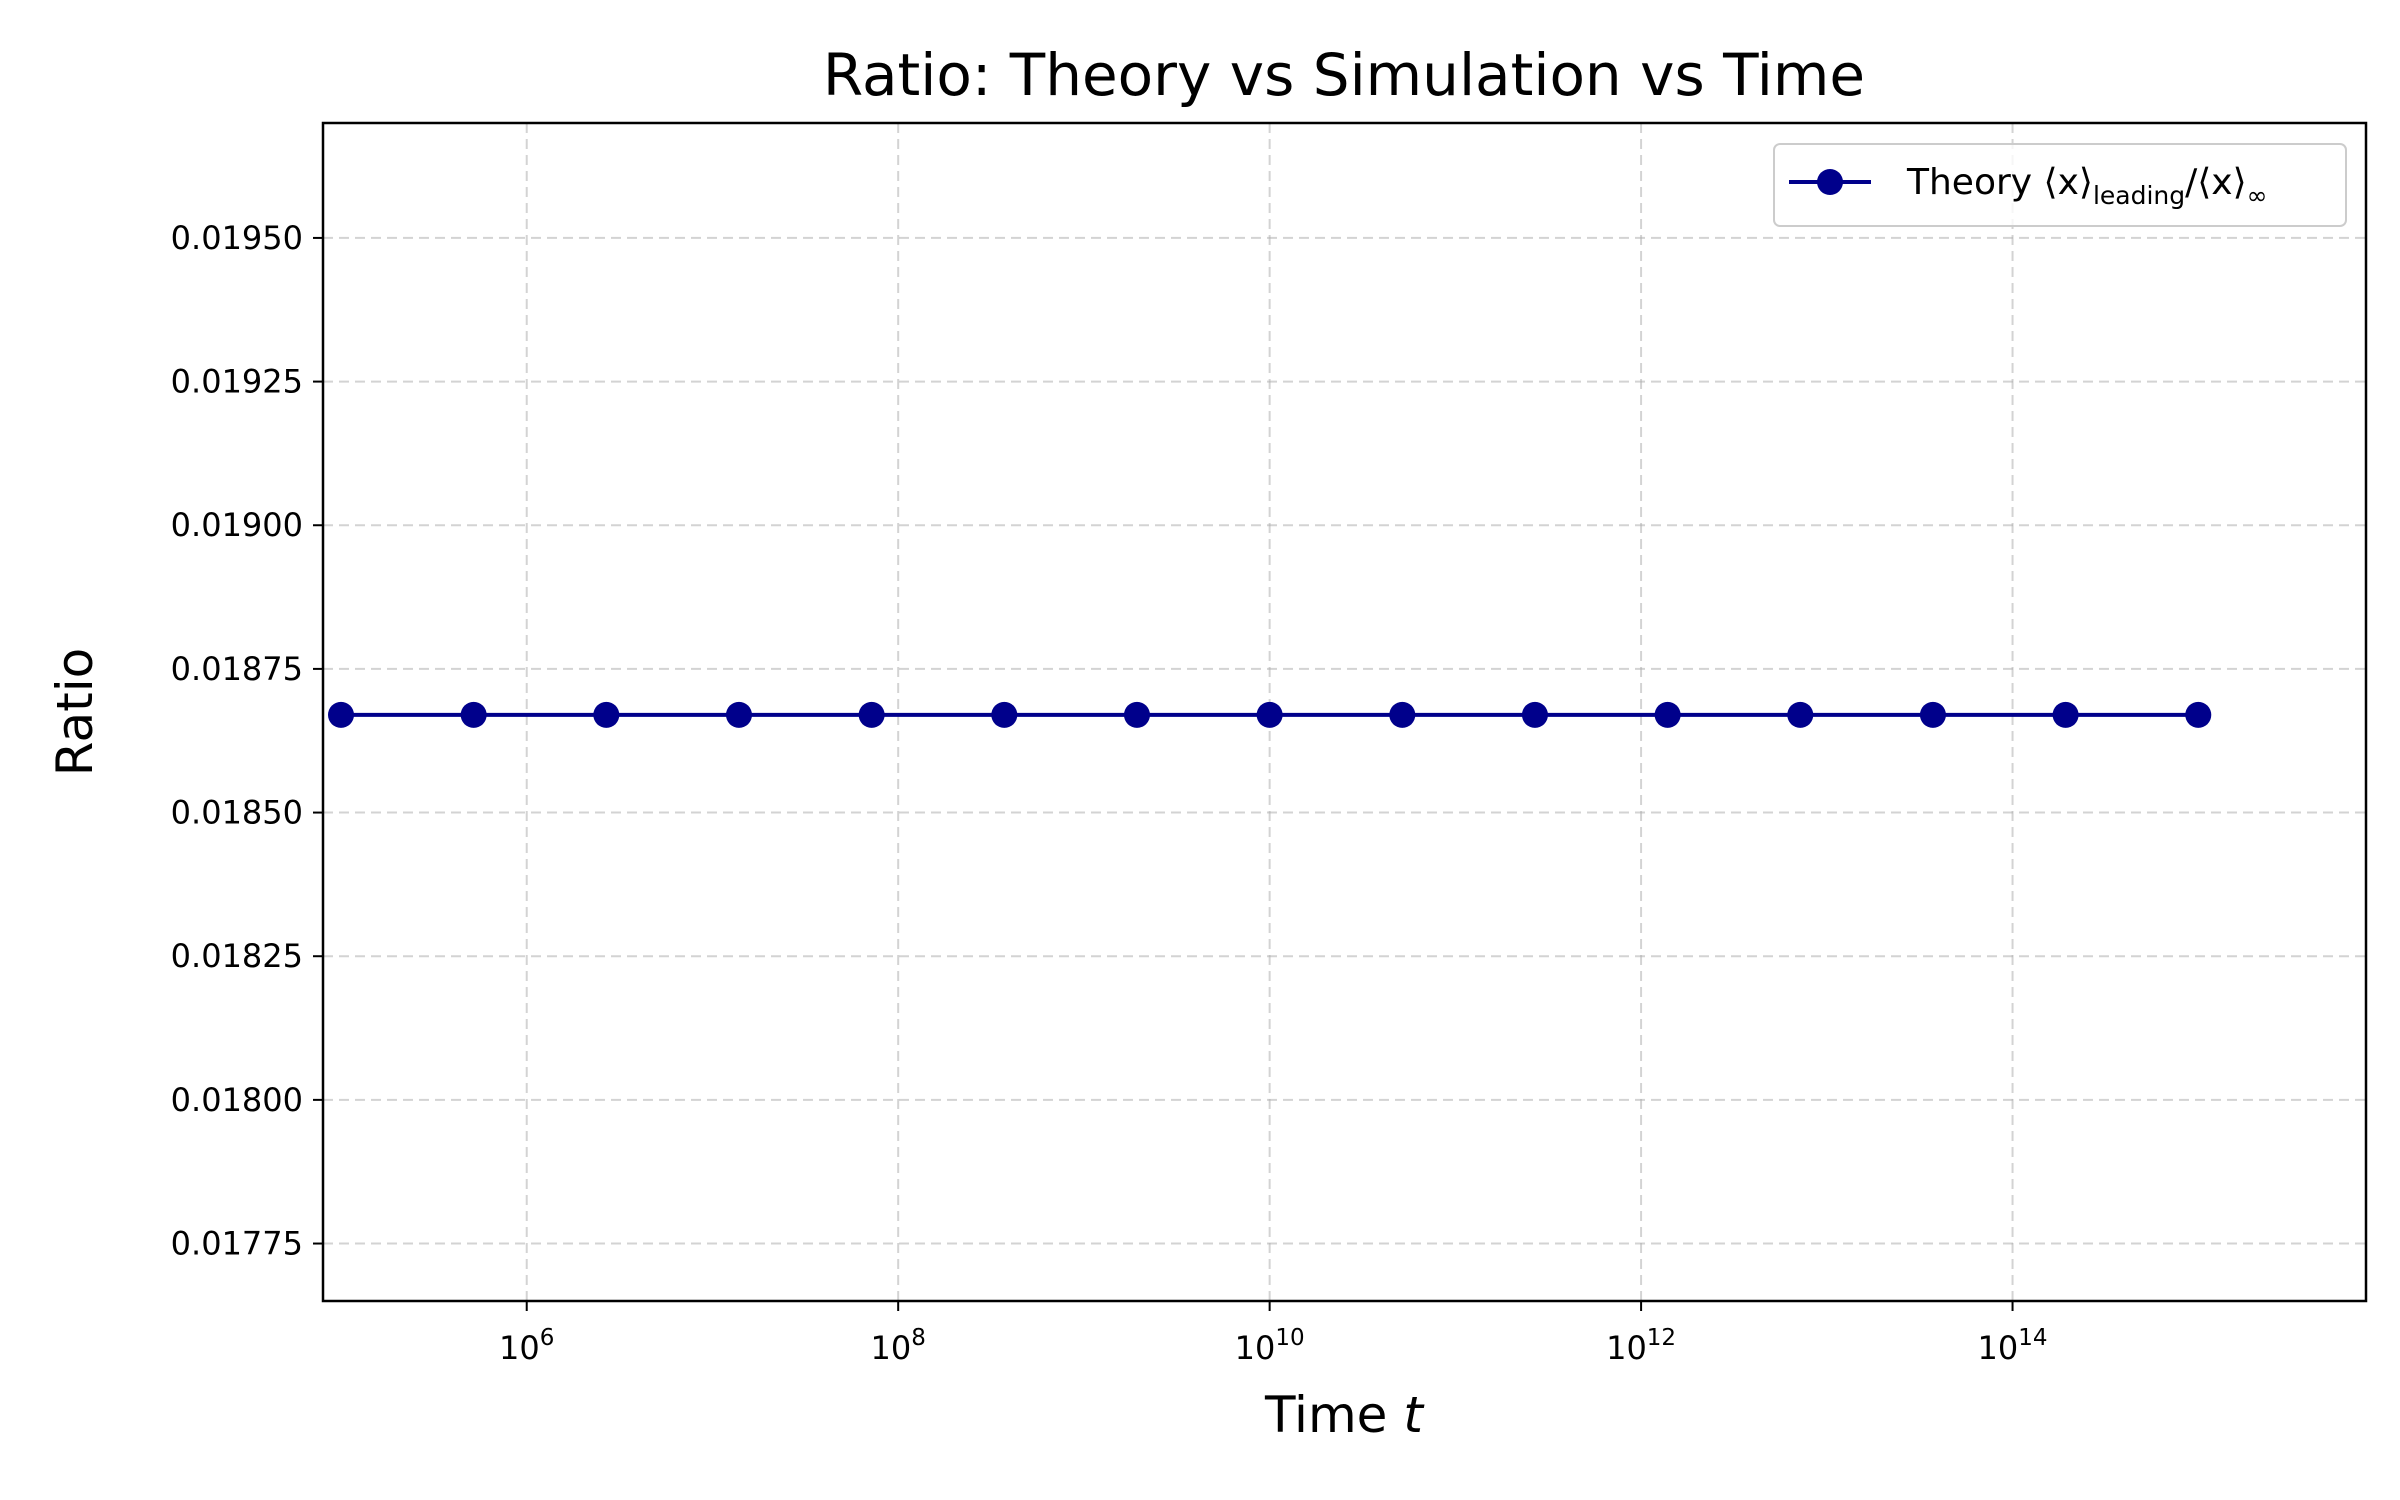 The image size is (2400, 1500). I want to click on data-series, so click(1269, 714).